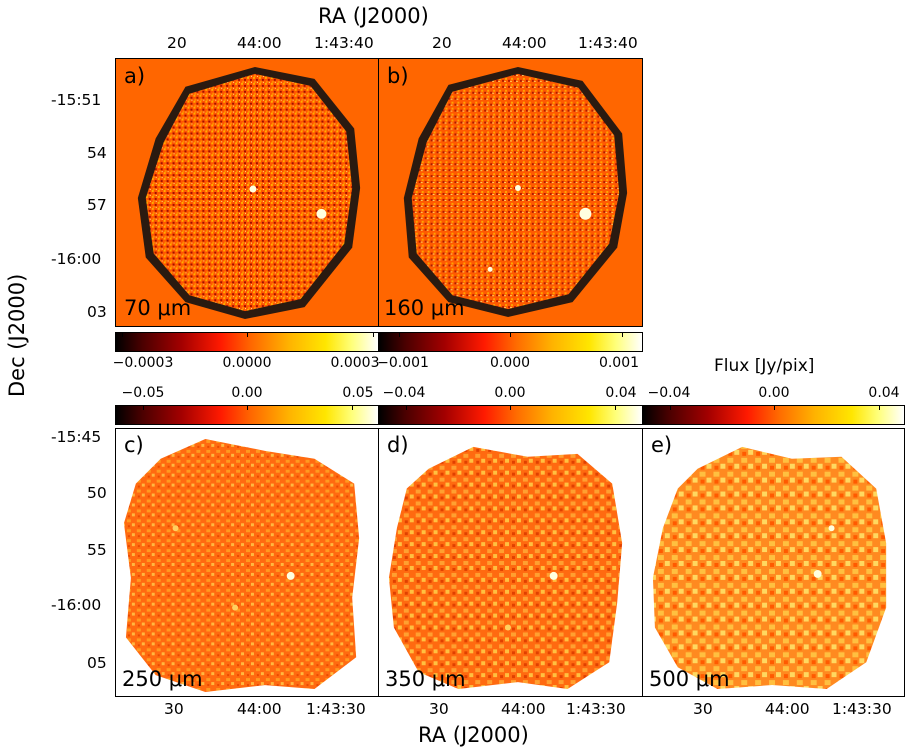  What do you see at coordinates (97, 205) in the screenshot?
I see `dec-tick: 57` at bounding box center [97, 205].